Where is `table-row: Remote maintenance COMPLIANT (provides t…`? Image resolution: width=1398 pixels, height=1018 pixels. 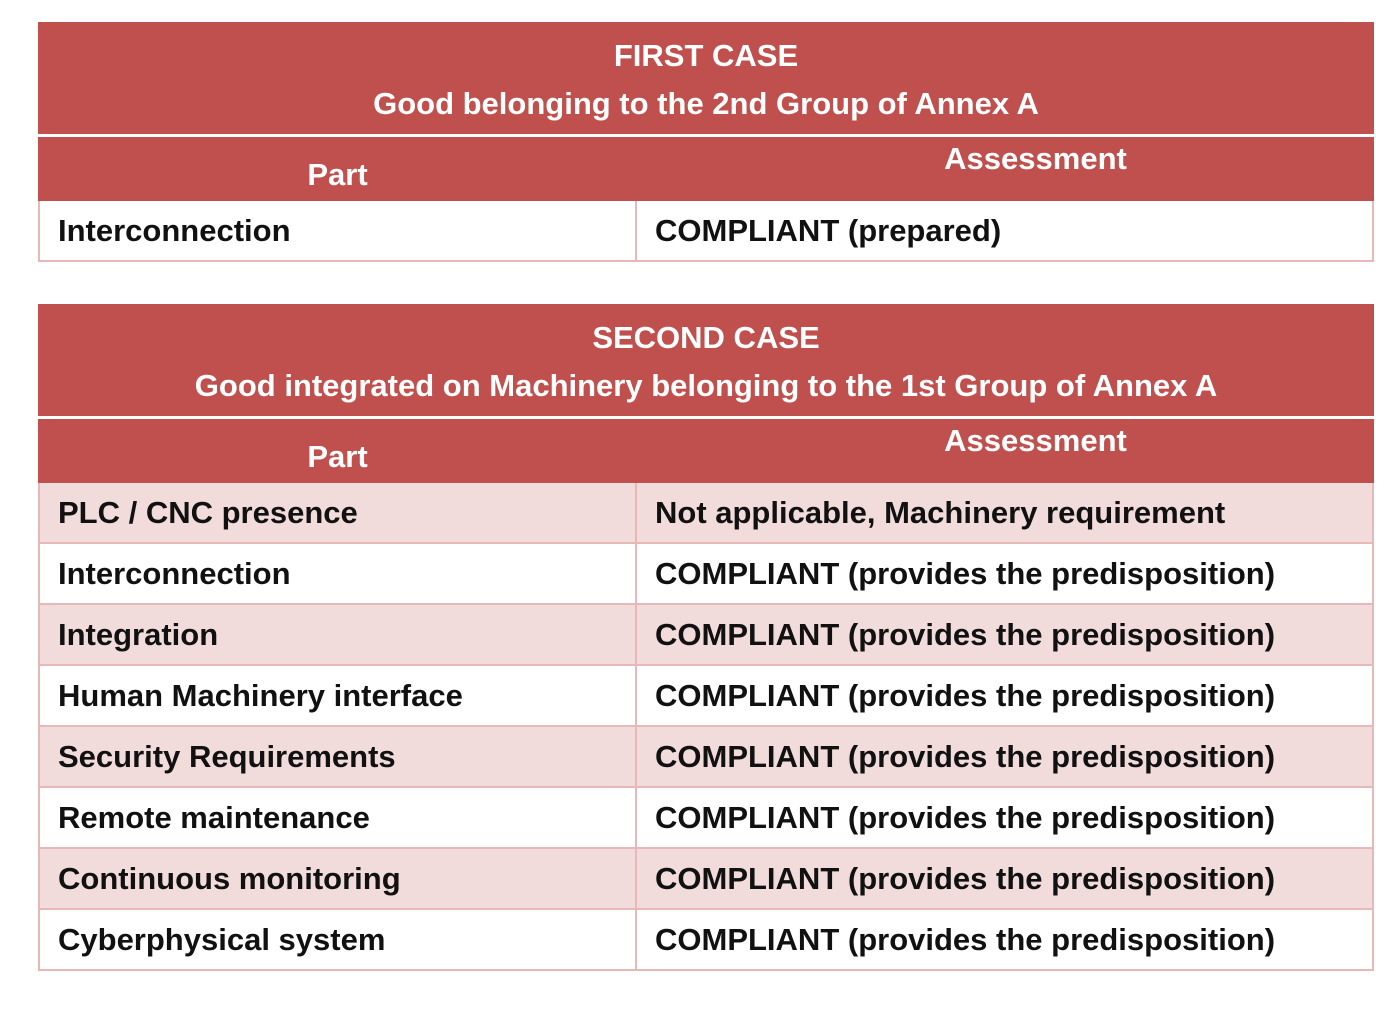 table-row: Remote maintenance COMPLIANT (provides t… is located at coordinates (706, 817).